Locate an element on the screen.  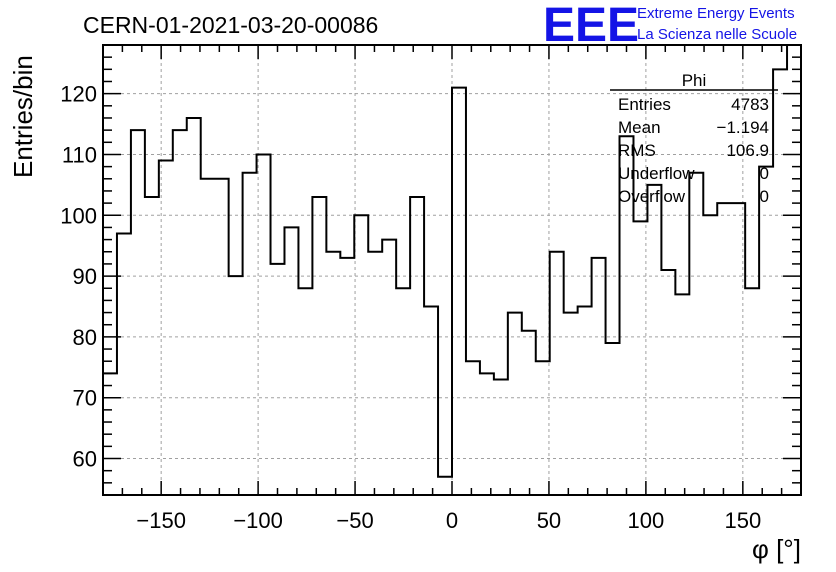
y-tick-label: 90 is located at coordinates (85, 276).